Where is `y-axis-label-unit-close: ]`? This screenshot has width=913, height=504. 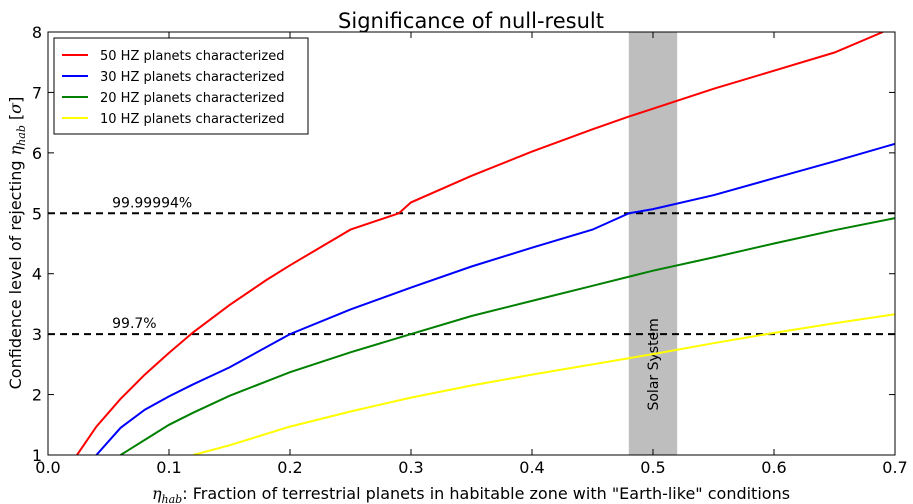
y-axis-label-unit-close: ] is located at coordinates (15, 100).